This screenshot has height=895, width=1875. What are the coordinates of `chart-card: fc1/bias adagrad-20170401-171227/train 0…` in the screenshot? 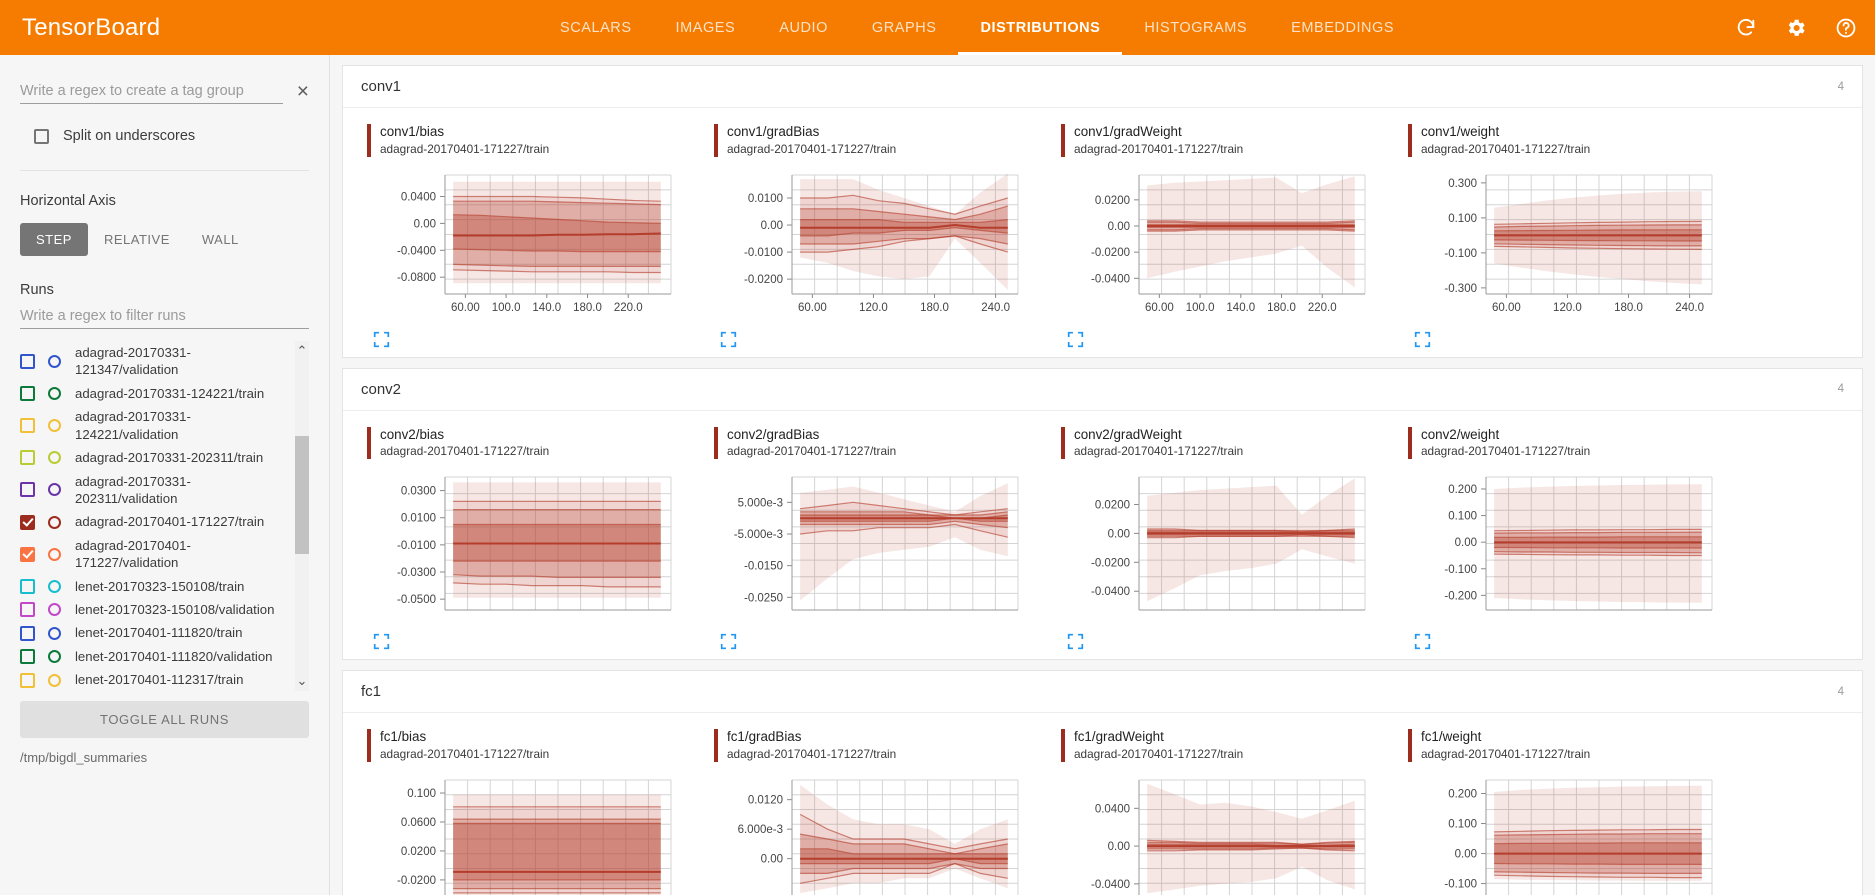 It's located at (526, 809).